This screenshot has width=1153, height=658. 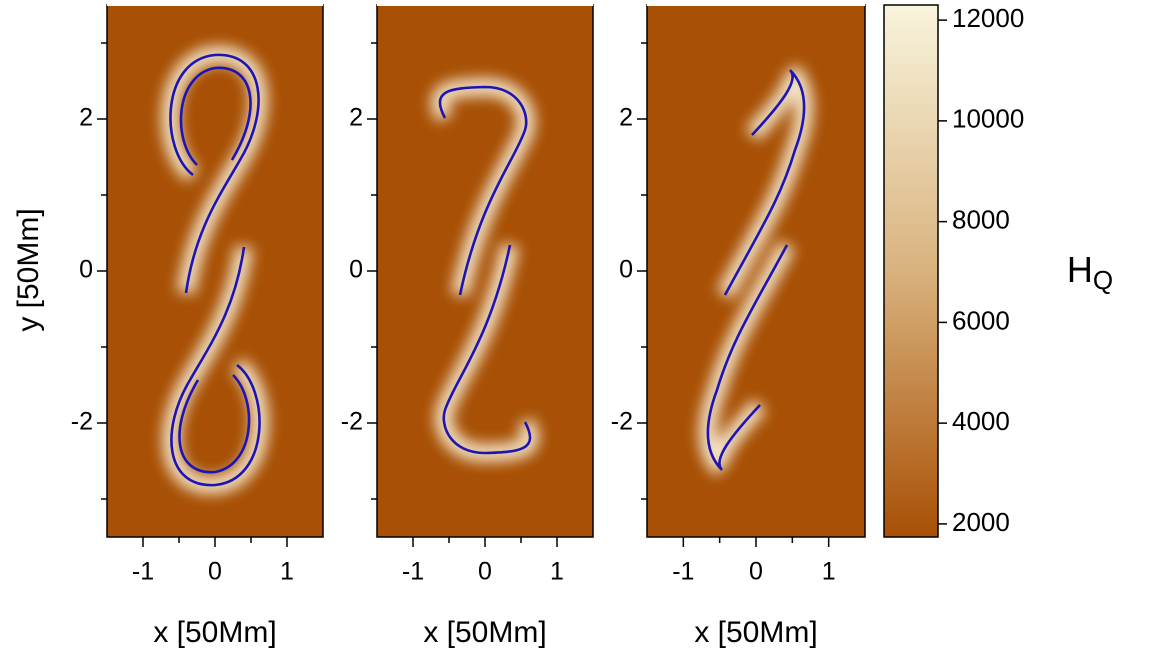 I want to click on label-subscript: Q, so click(x=1103, y=280).